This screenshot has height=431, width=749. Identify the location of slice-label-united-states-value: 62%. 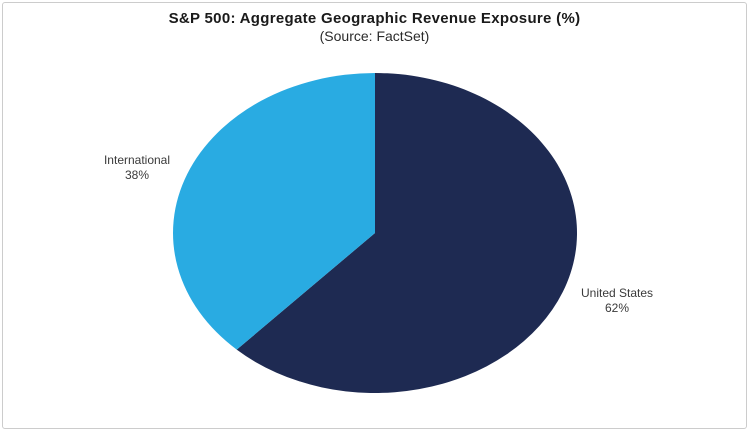
(617, 308).